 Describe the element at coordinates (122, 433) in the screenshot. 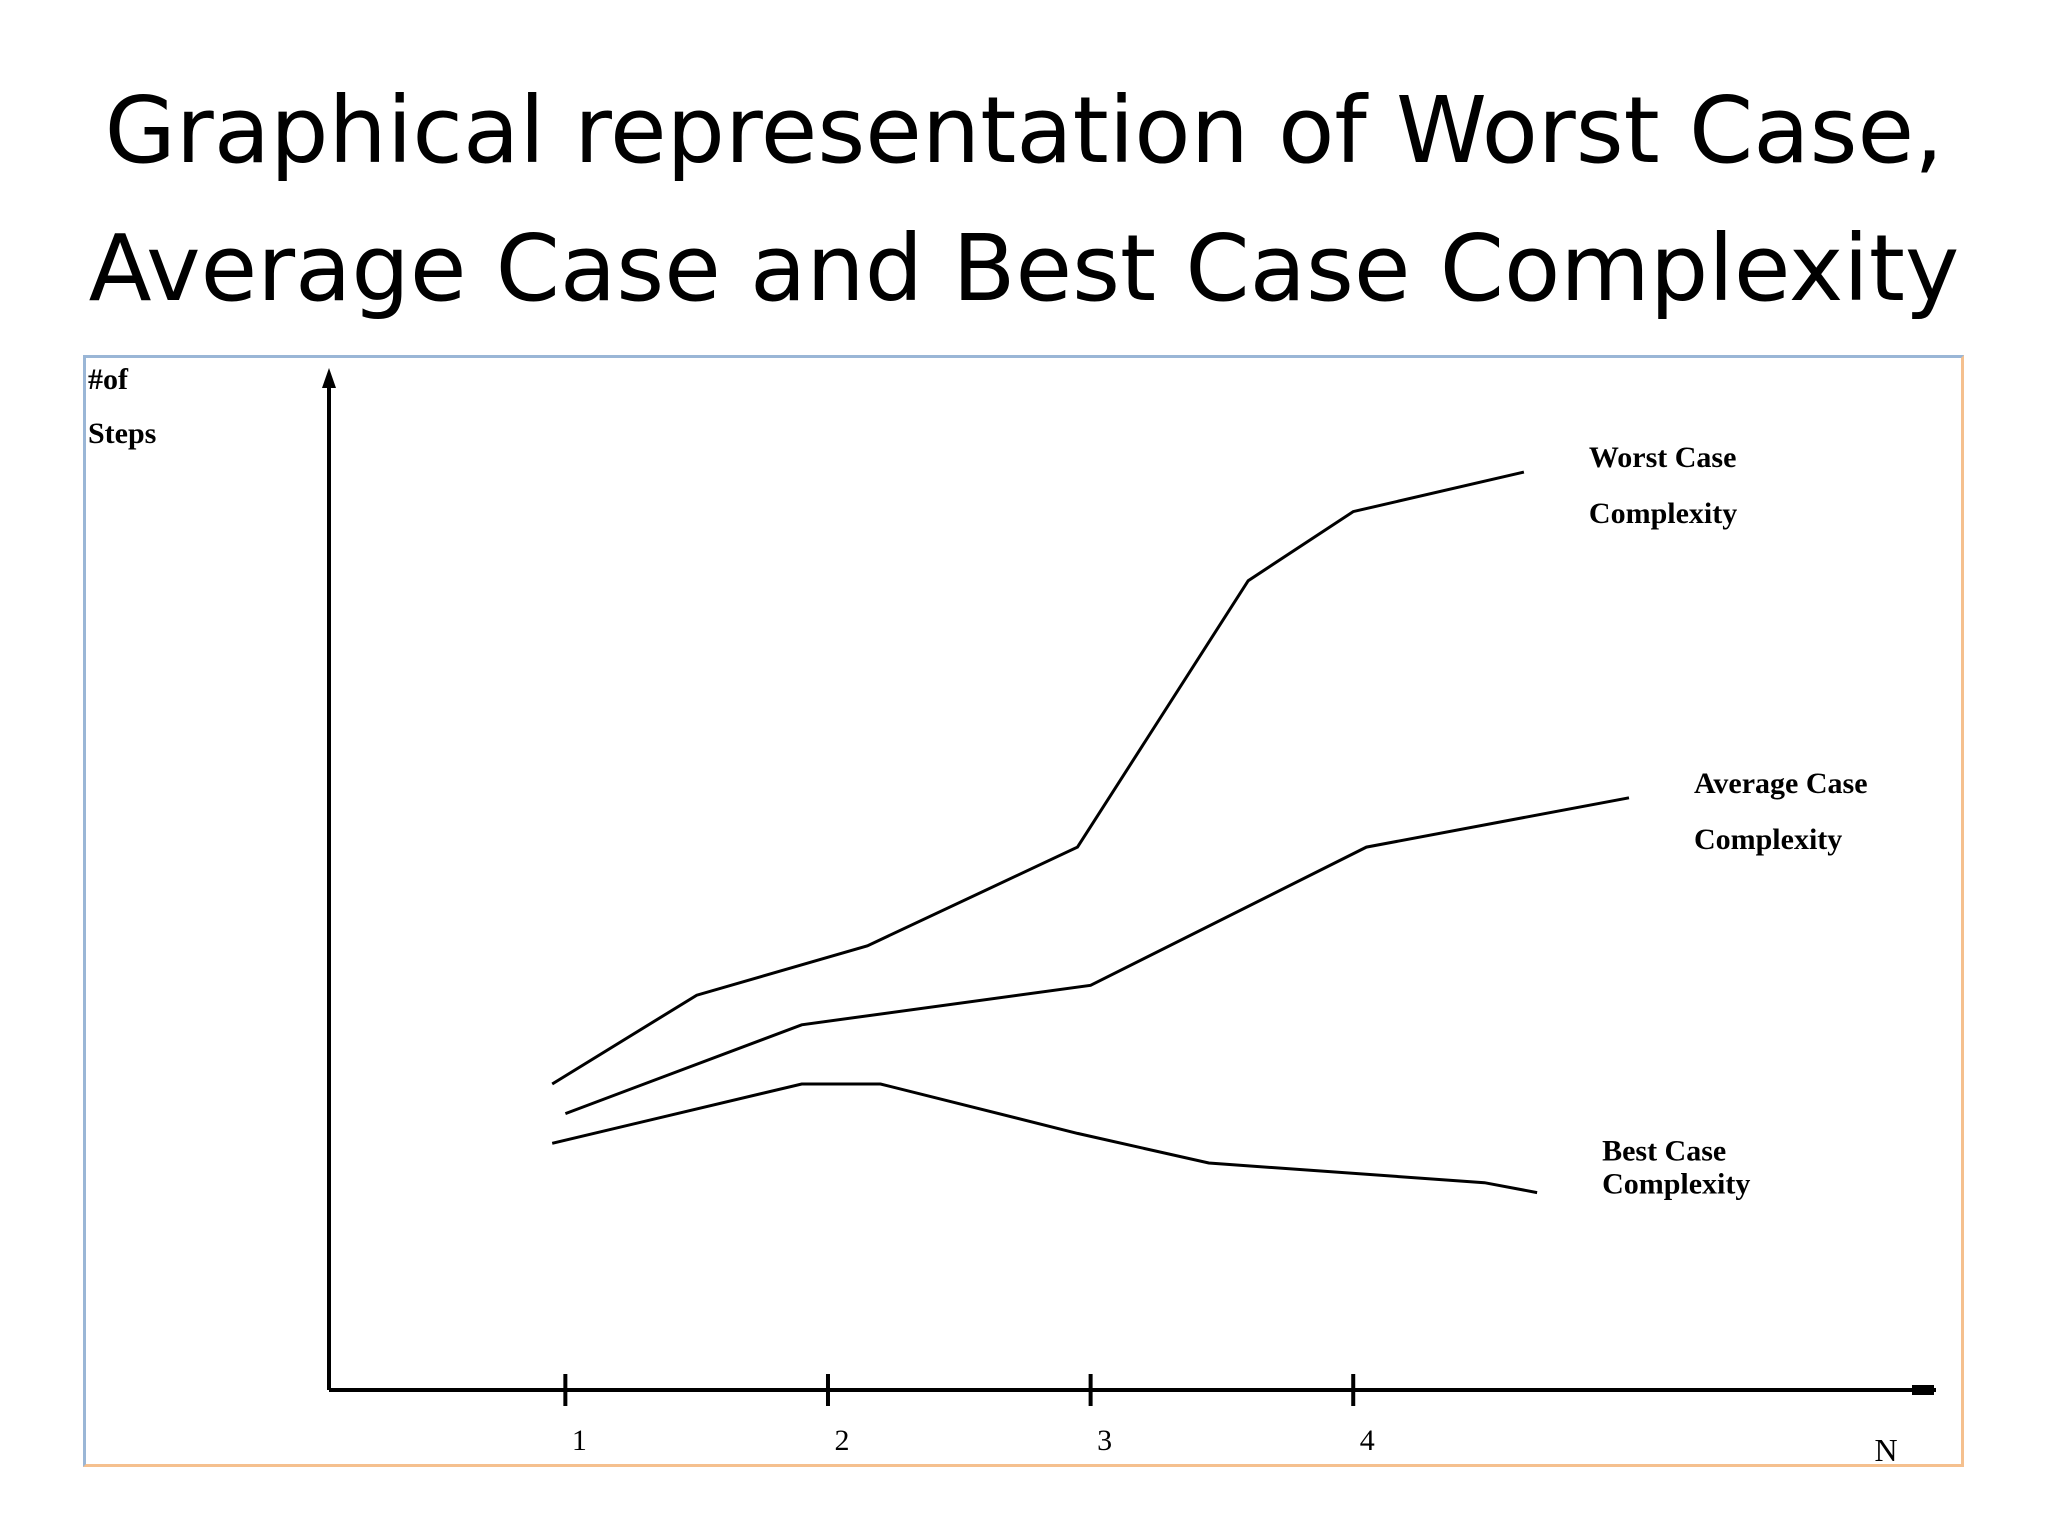

I see `y-axis-label-line-2: Steps` at that location.